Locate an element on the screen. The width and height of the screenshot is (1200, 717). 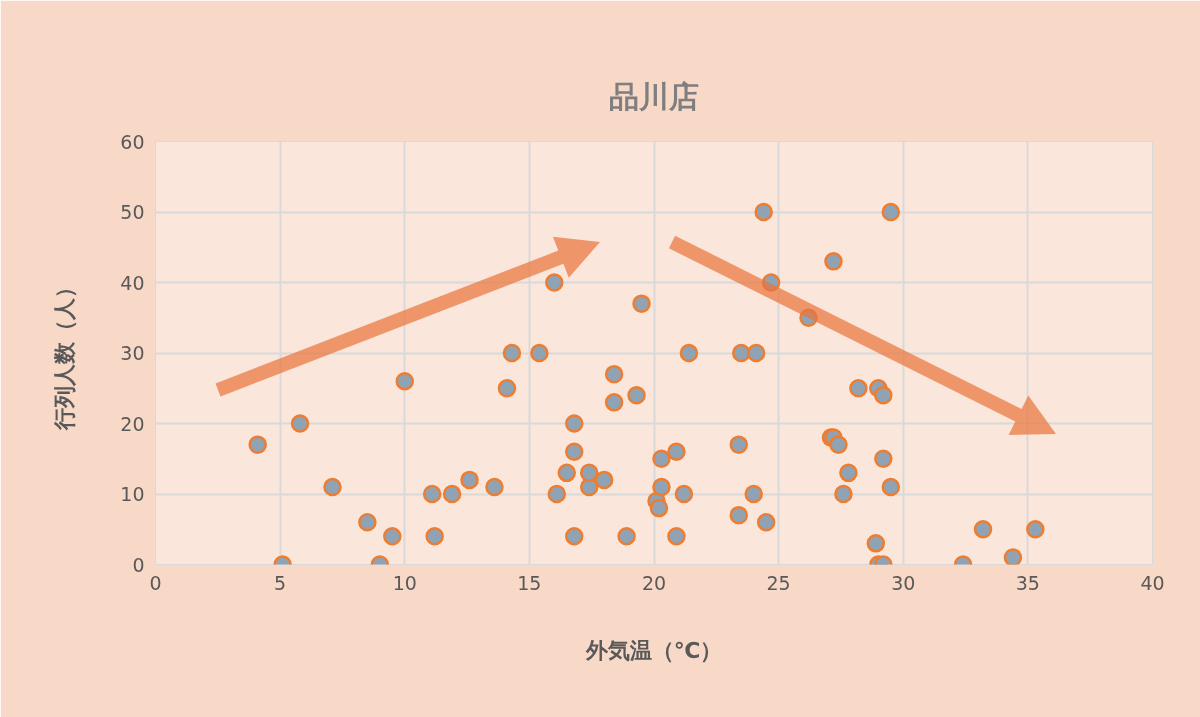
x-tick-label: 35 is located at coordinates (1027, 582).